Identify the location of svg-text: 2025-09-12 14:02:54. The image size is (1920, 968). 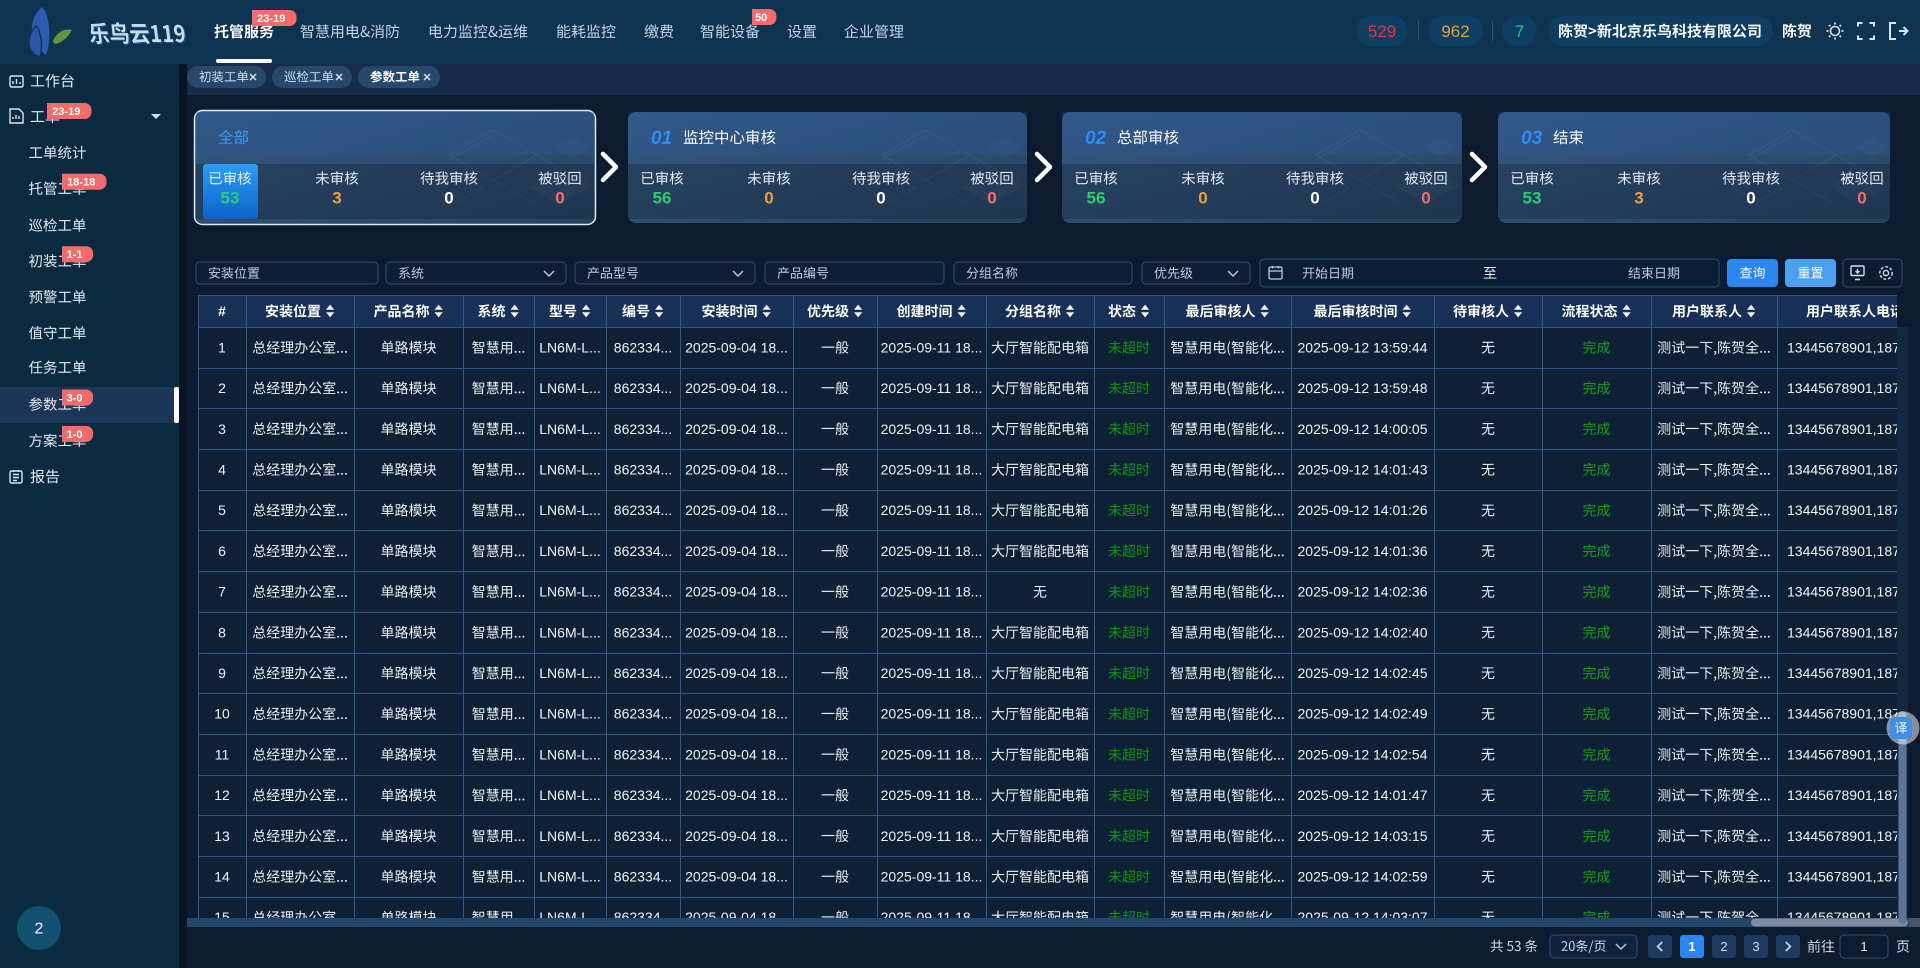
(1363, 754).